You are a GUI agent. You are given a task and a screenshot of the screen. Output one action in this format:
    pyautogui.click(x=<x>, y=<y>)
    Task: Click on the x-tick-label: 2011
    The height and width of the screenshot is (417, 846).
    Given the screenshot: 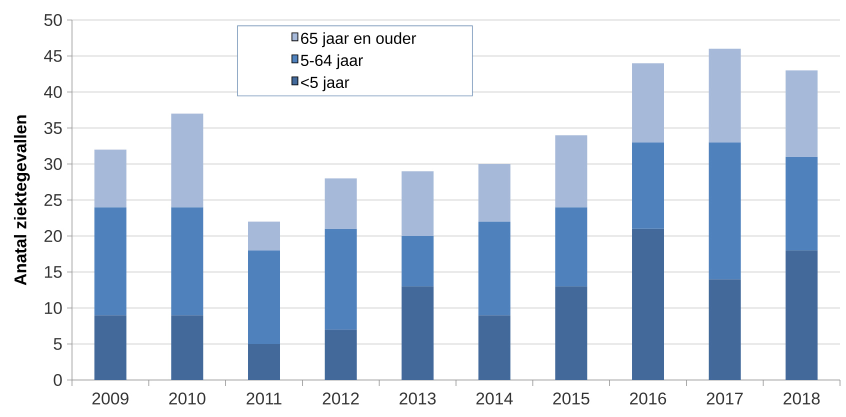 What is the action you would take?
    pyautogui.click(x=264, y=398)
    